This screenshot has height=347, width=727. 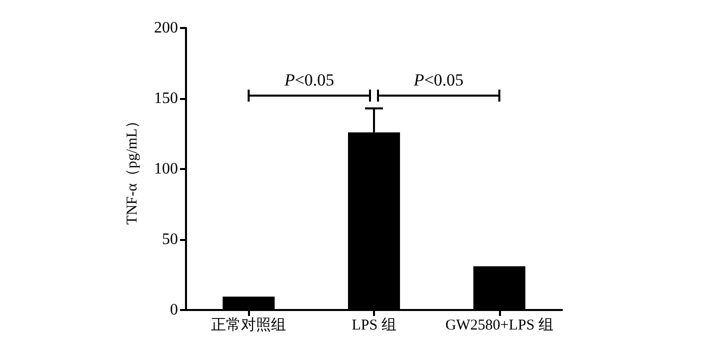 What do you see at coordinates (166, 169) in the screenshot?
I see `y-tick-label: 100` at bounding box center [166, 169].